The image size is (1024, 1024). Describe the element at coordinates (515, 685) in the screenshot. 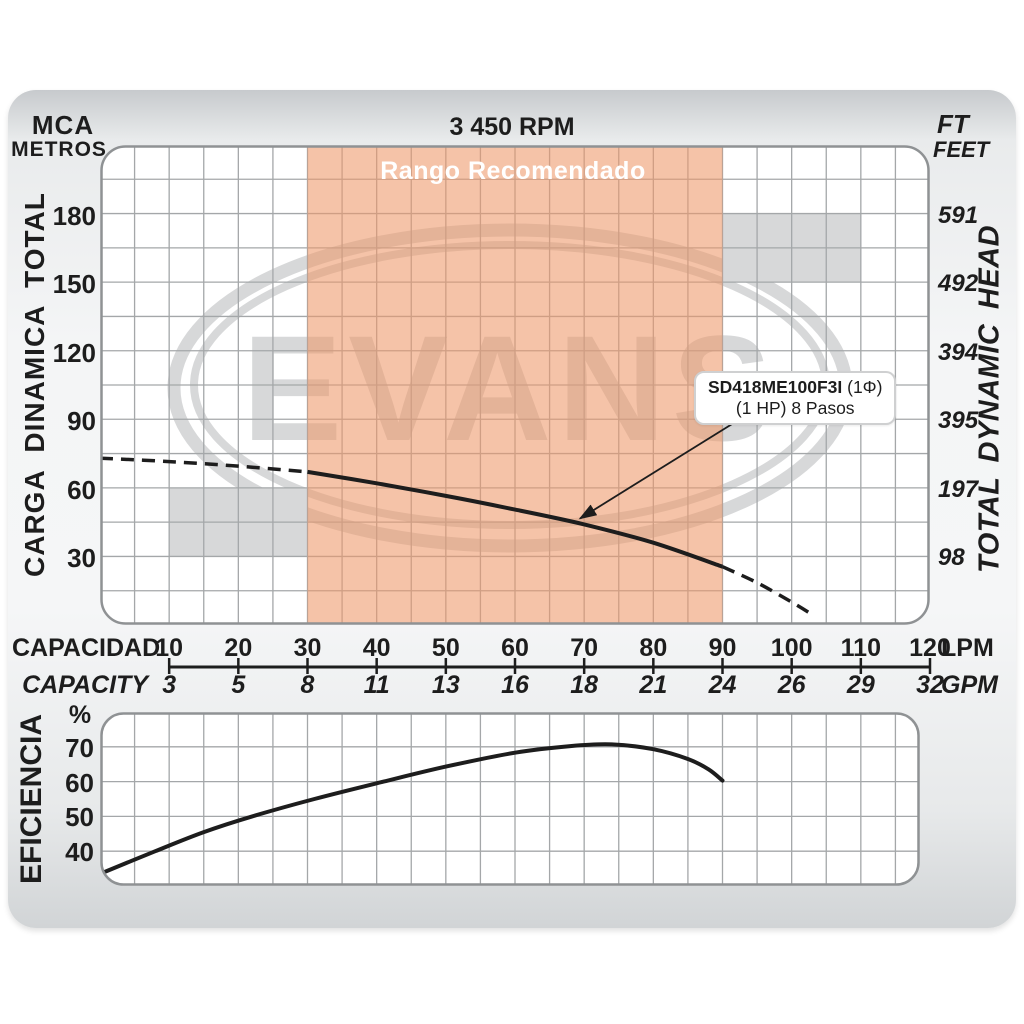

I see `gpm-tick-label: 16` at that location.